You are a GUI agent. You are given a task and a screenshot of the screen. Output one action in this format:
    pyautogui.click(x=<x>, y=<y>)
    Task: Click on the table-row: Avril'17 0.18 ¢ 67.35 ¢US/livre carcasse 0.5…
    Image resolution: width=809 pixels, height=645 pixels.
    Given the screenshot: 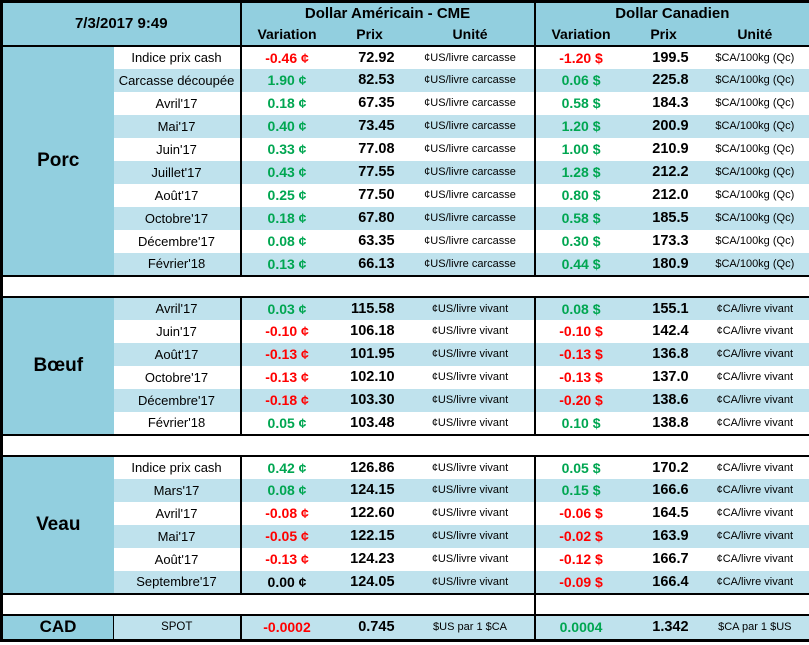 What is the action you would take?
    pyautogui.click(x=405, y=103)
    